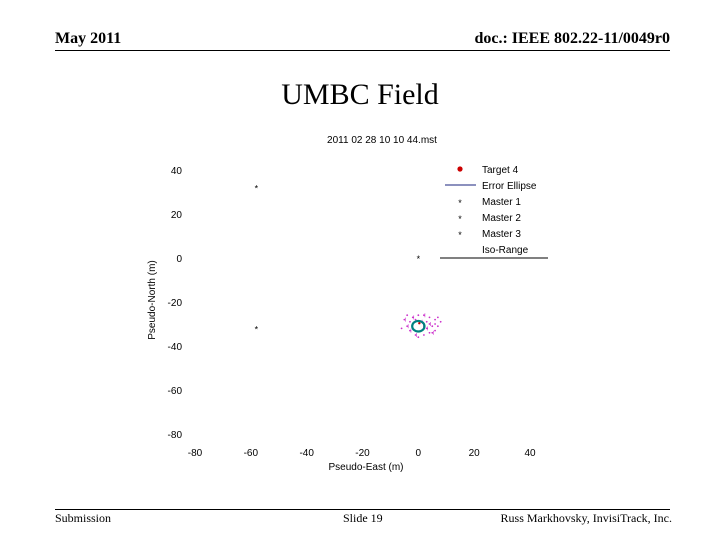 The width and height of the screenshot is (720, 540). What do you see at coordinates (362, 509) in the screenshot?
I see `footer-rule` at bounding box center [362, 509].